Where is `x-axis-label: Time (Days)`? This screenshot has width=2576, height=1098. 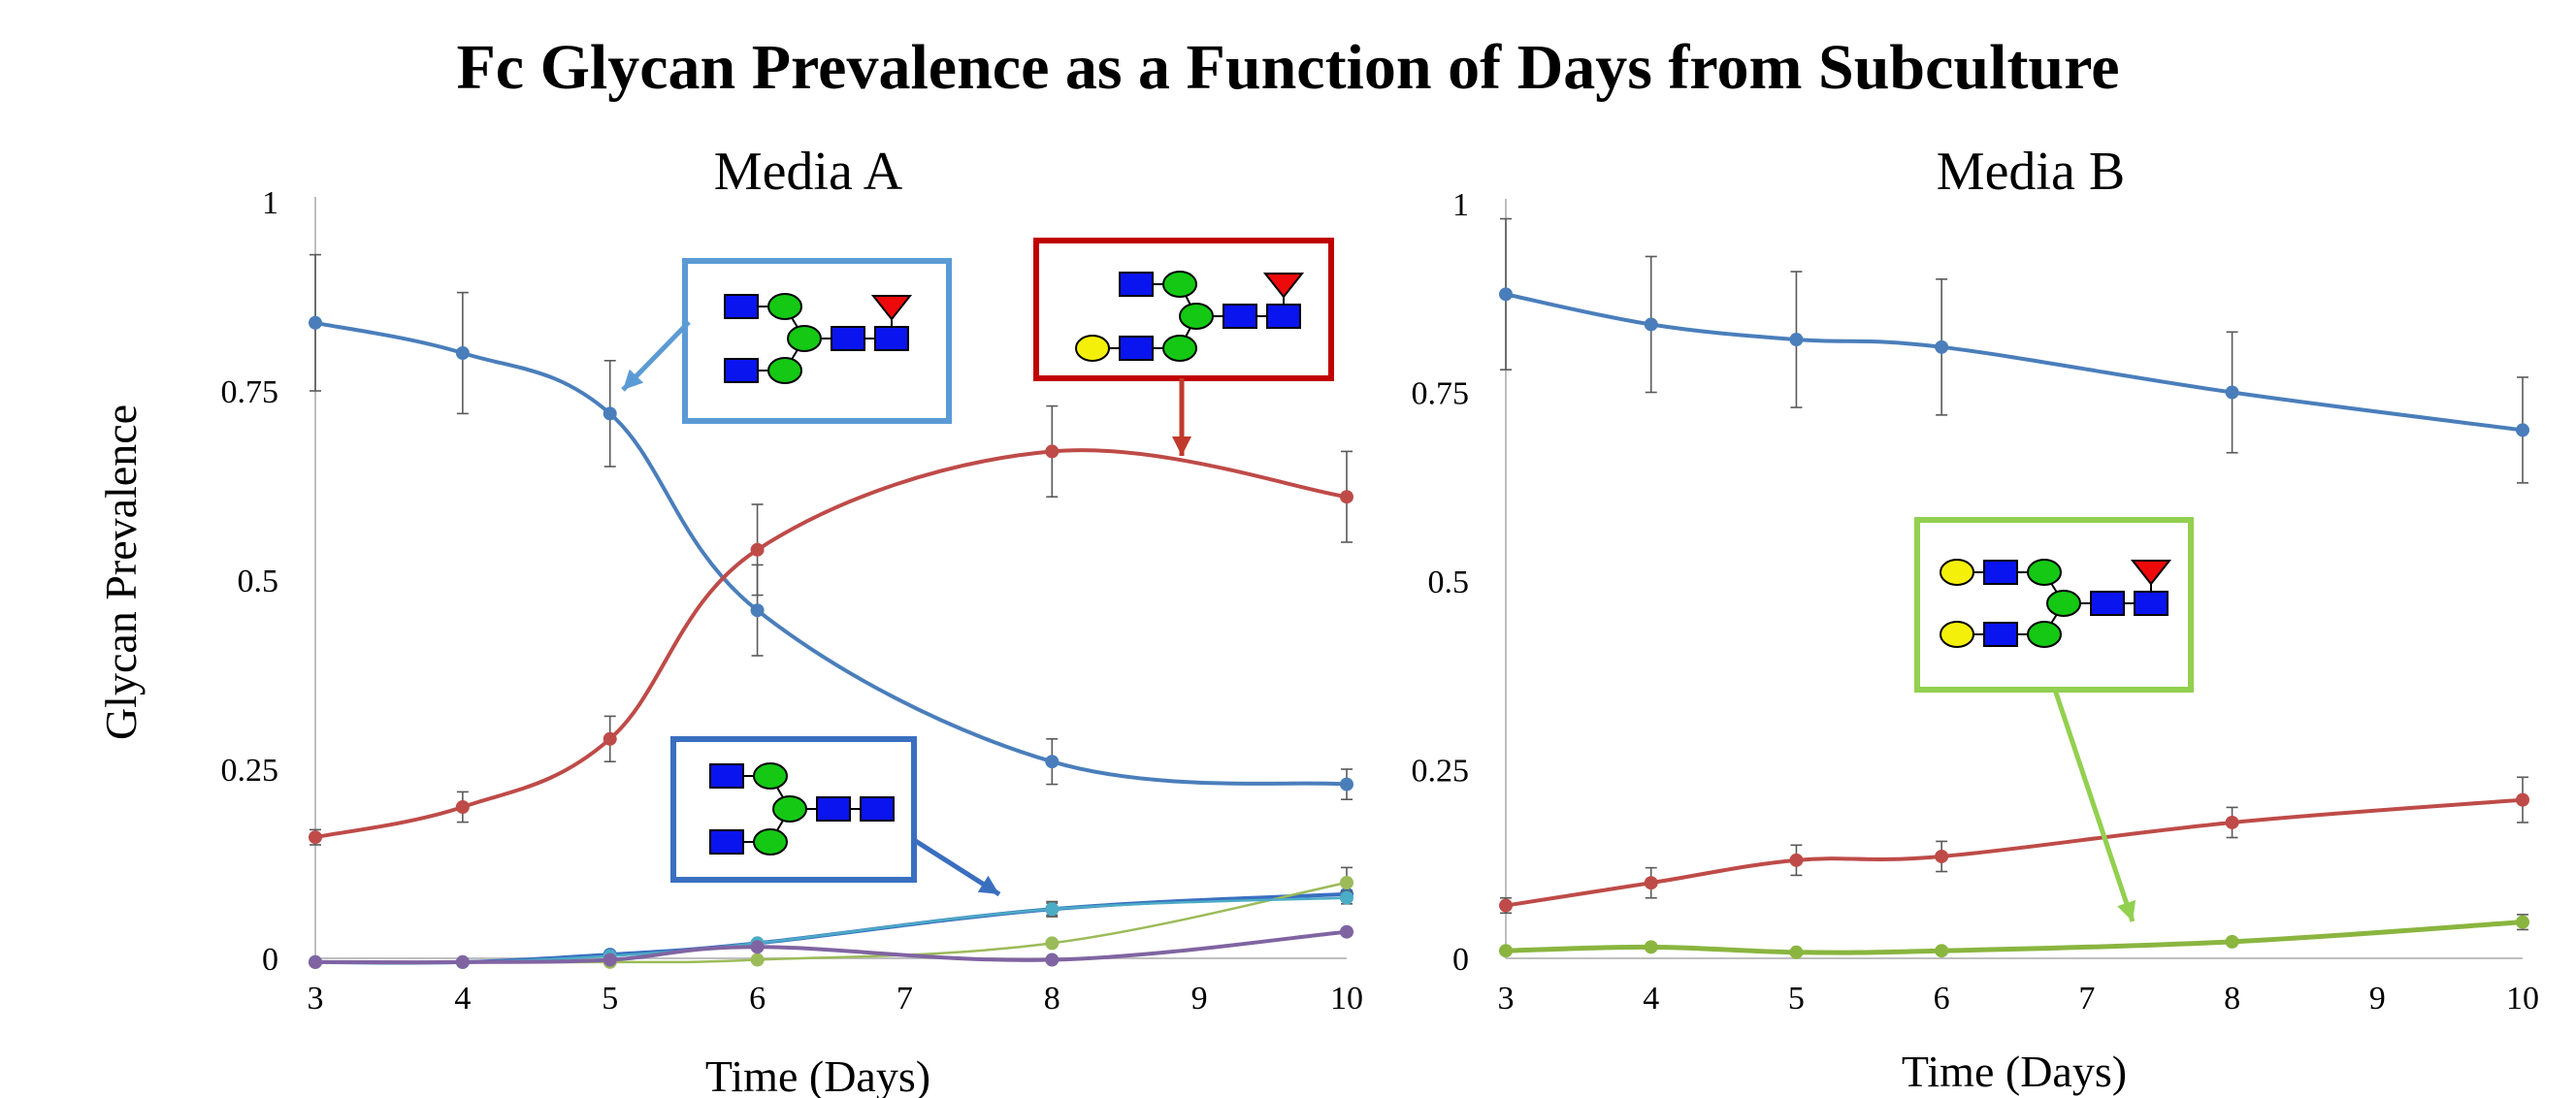 x-axis-label: Time (Days) is located at coordinates (2015, 1071).